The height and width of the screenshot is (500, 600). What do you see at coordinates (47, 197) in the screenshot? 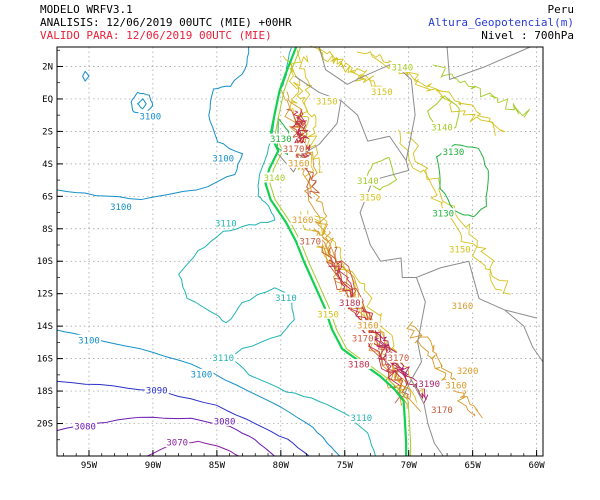
I see `y-tick-label: 6S` at bounding box center [47, 197].